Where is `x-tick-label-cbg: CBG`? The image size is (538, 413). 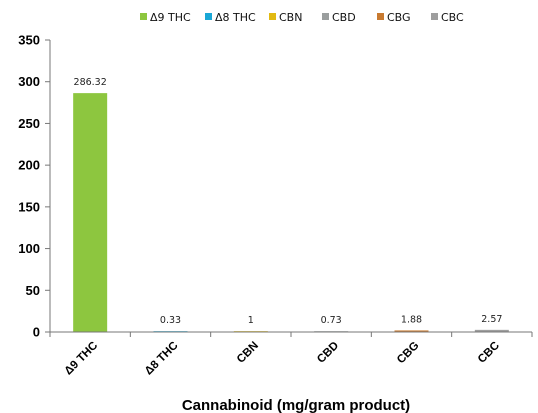
x-tick-label-cbg: CBG is located at coordinates (408, 353).